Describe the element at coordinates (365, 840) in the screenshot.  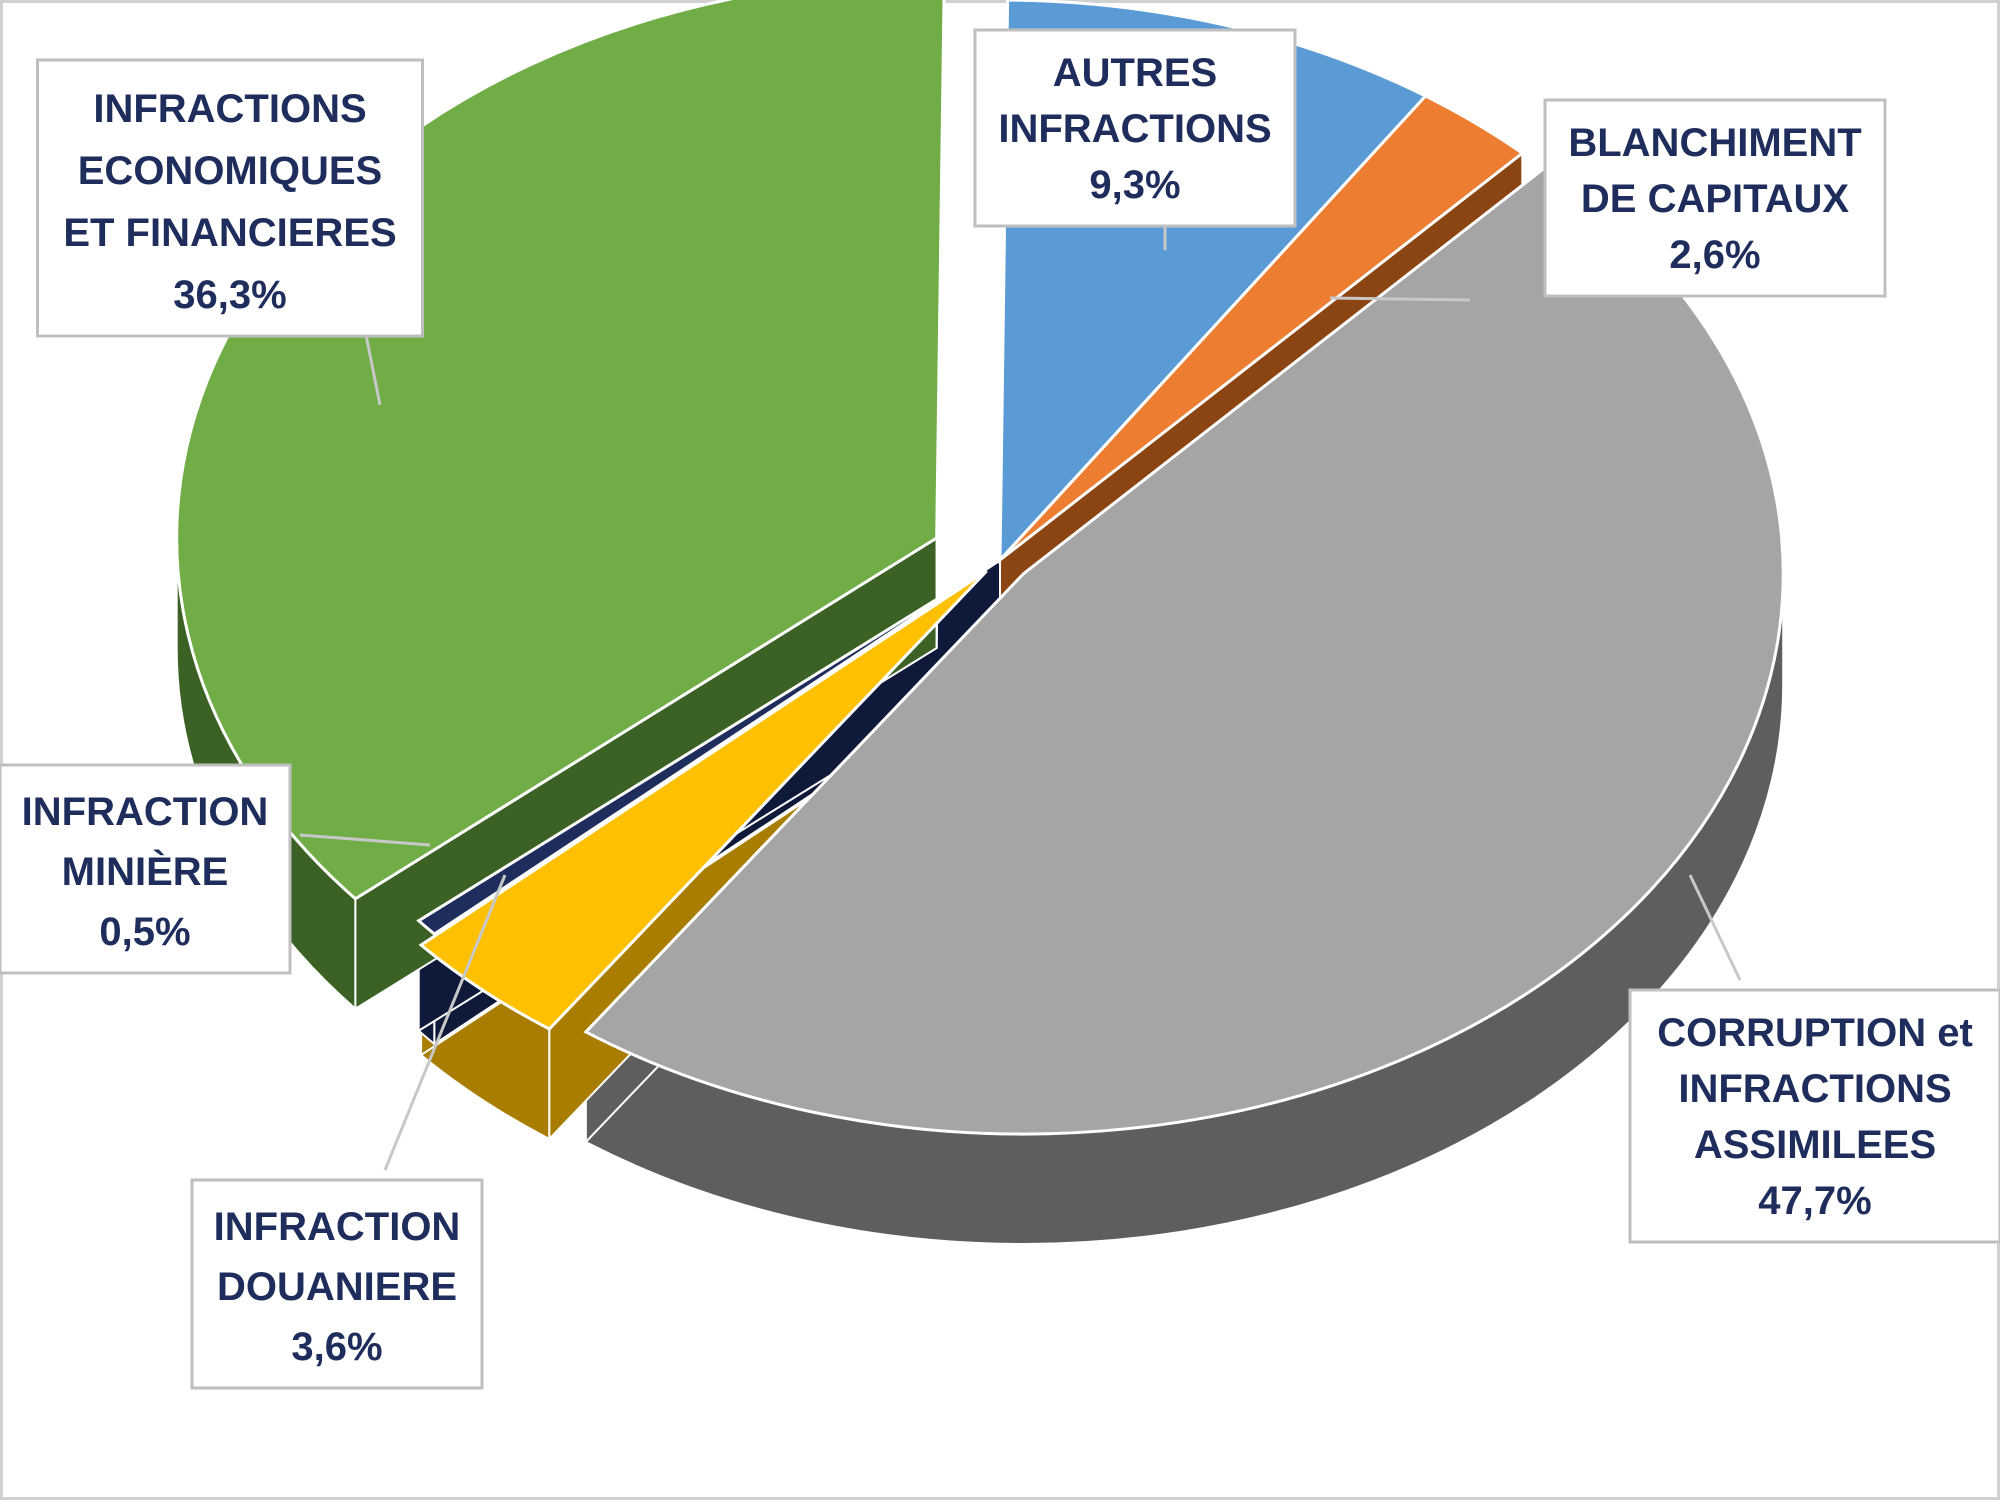
I see `leader-line-miniere` at that location.